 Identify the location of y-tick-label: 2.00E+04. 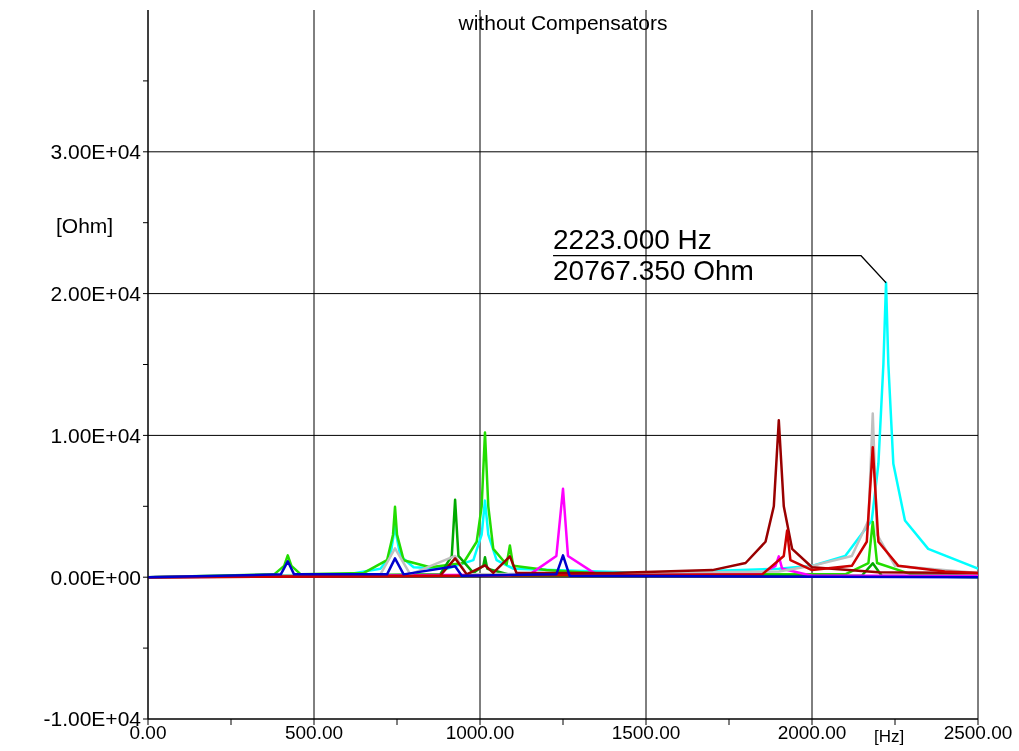
(96, 294).